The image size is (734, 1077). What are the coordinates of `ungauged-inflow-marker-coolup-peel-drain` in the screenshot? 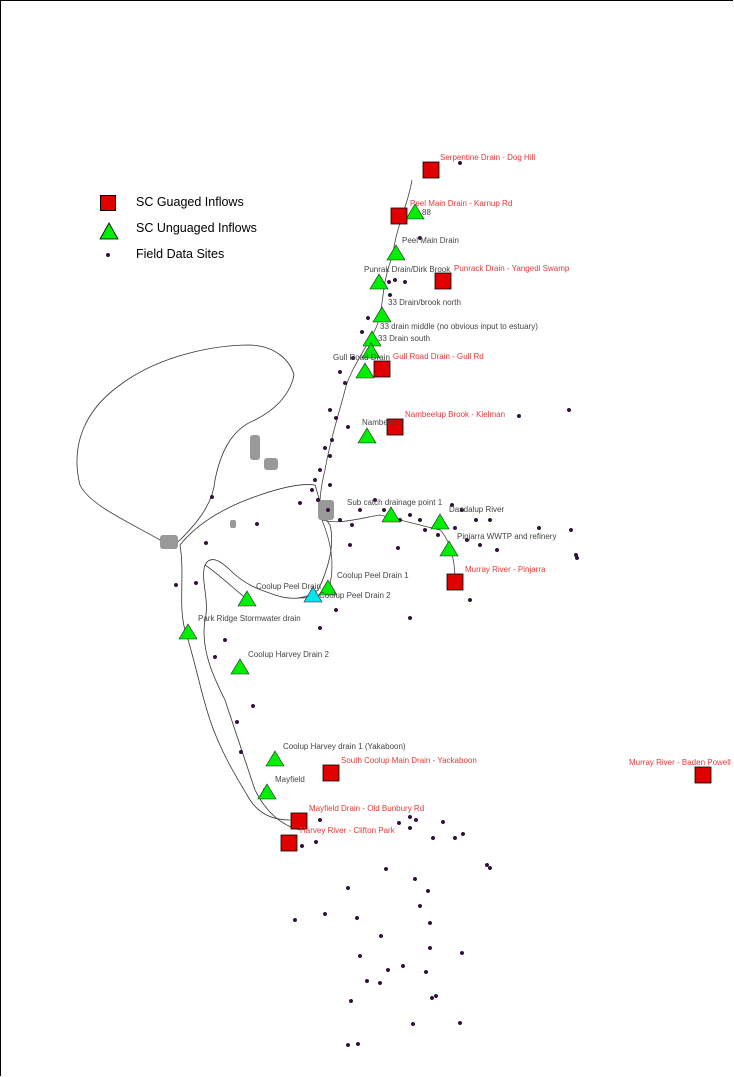 It's located at (247, 598).